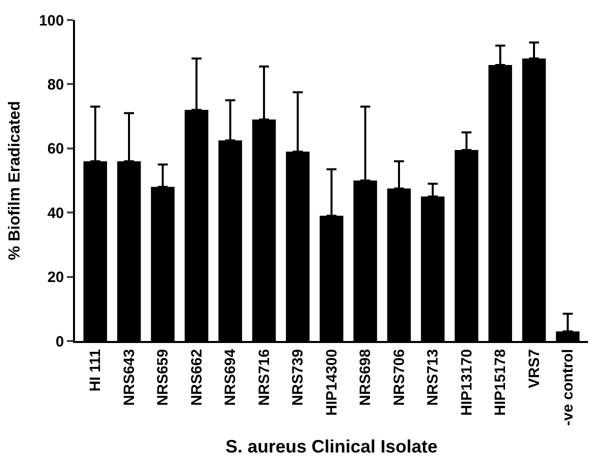  I want to click on y-tick-label: 40, so click(55, 213).